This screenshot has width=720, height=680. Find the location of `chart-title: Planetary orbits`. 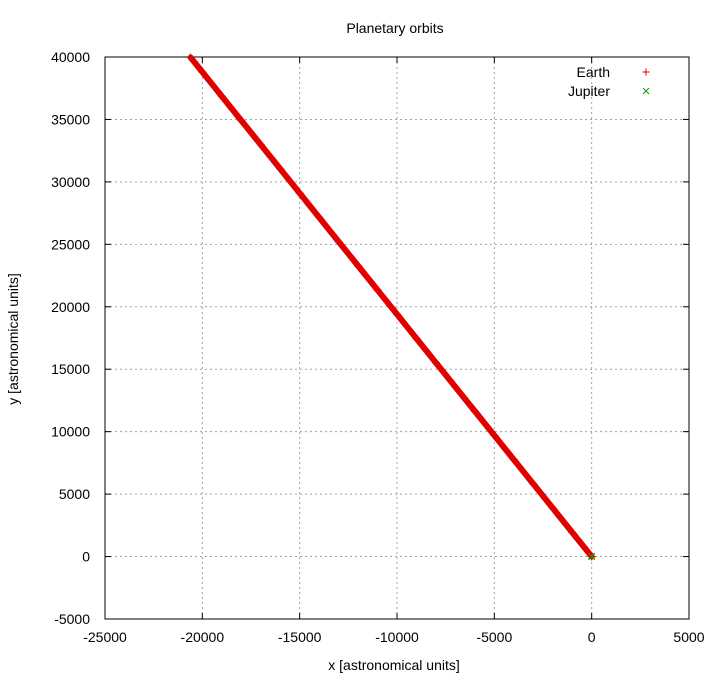

chart-title: Planetary orbits is located at coordinates (394, 28).